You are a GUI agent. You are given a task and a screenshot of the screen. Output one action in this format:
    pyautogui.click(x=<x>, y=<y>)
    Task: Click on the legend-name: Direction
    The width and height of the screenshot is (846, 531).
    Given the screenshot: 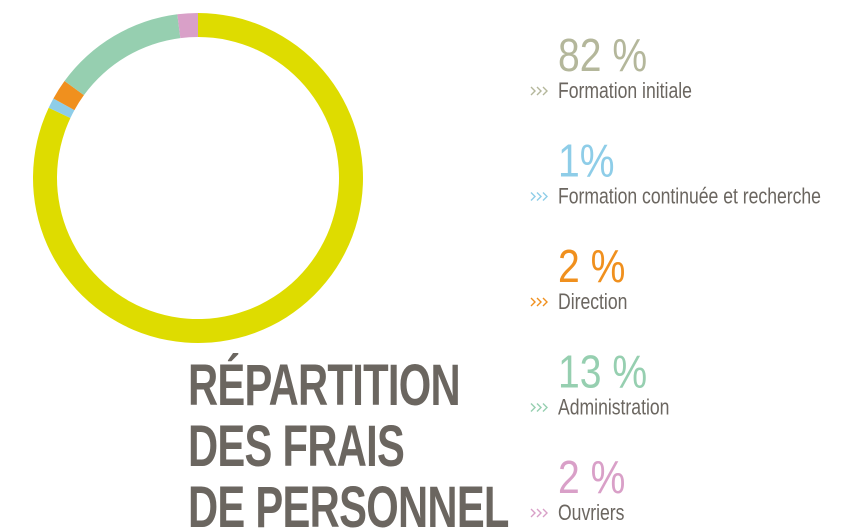 What is the action you would take?
    pyautogui.click(x=592, y=302)
    